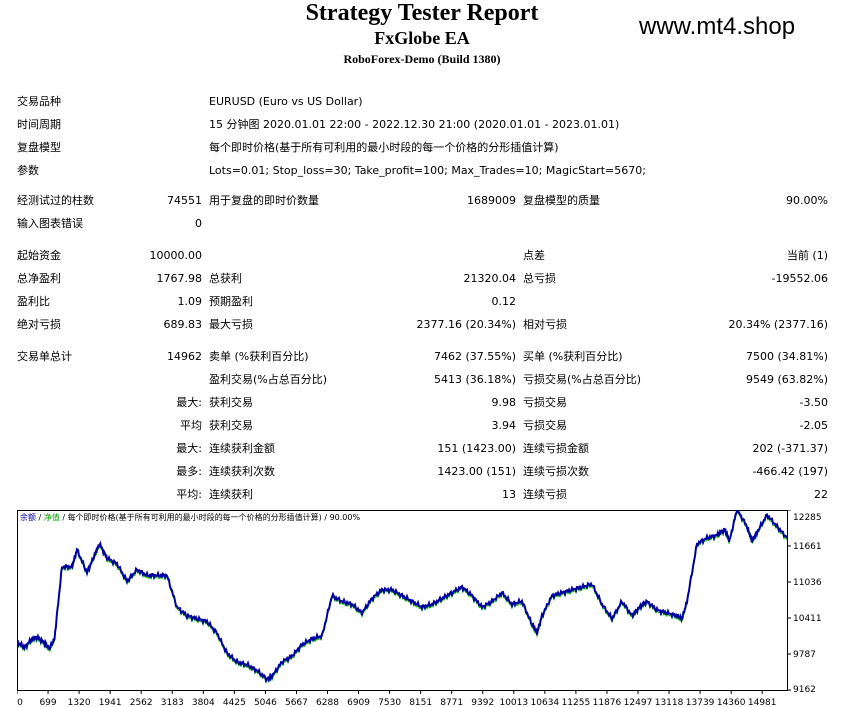 The width and height of the screenshot is (844, 707). Describe the element at coordinates (231, 324) in the screenshot. I see `max-drawdown-label: 最大亏损` at that location.